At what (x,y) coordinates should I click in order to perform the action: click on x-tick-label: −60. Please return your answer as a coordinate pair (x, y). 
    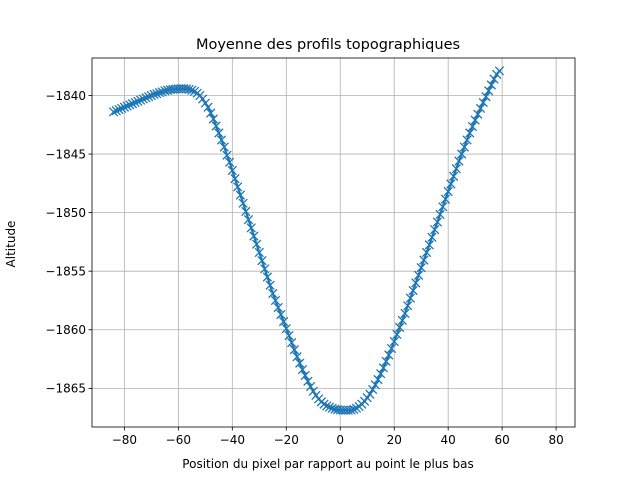
    Looking at the image, I should click on (178, 440).